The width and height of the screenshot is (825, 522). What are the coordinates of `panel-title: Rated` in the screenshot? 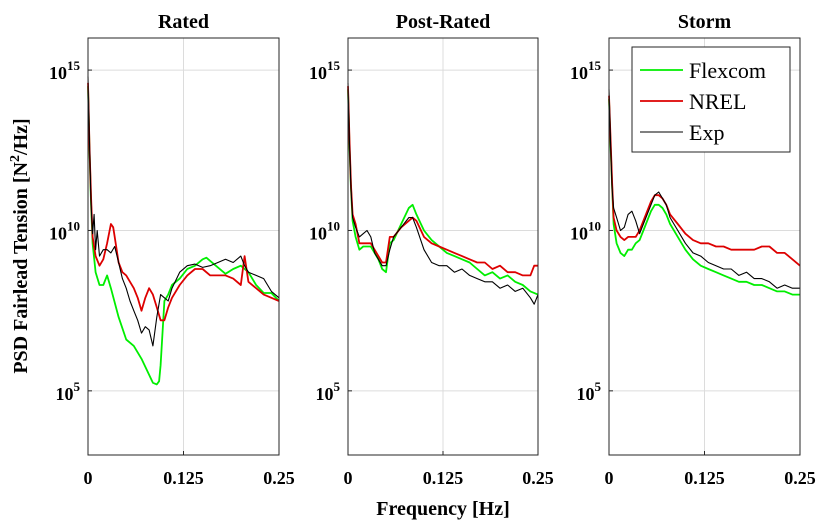 It's located at (183, 22).